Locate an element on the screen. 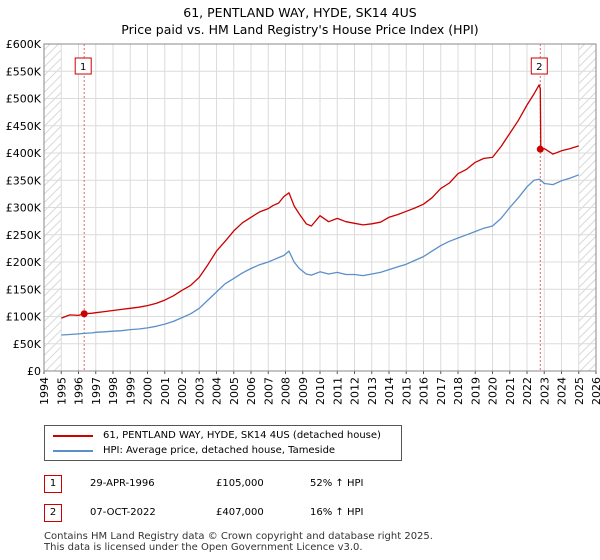  x-tick-label: 2003 is located at coordinates (199, 391).